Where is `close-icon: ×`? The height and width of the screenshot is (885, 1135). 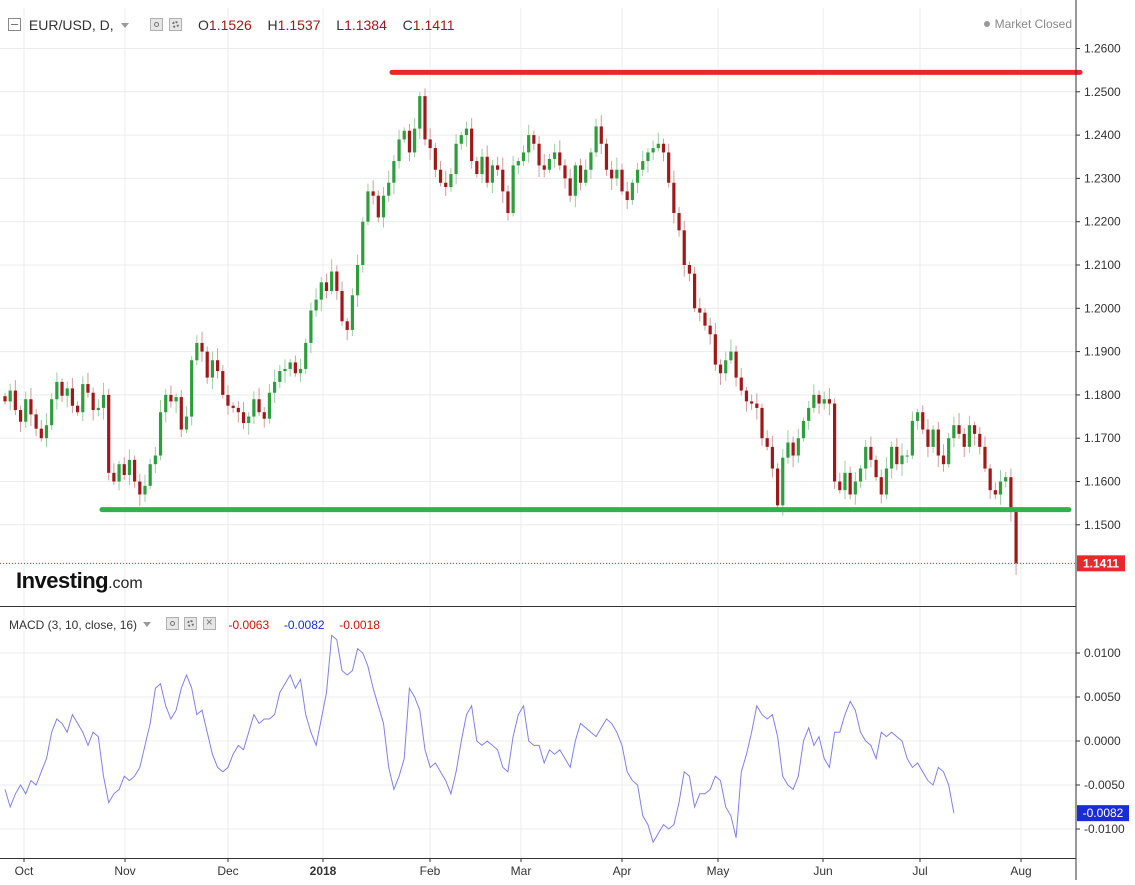
close-icon: × is located at coordinates (209, 622).